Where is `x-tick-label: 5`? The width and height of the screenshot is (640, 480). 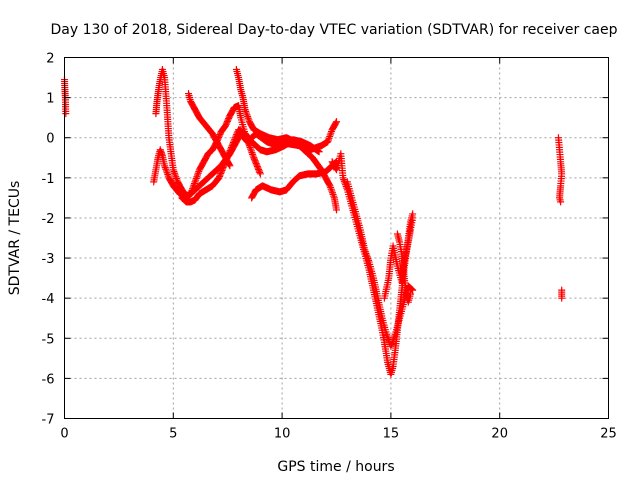 x-tick-label: 5 is located at coordinates (173, 434).